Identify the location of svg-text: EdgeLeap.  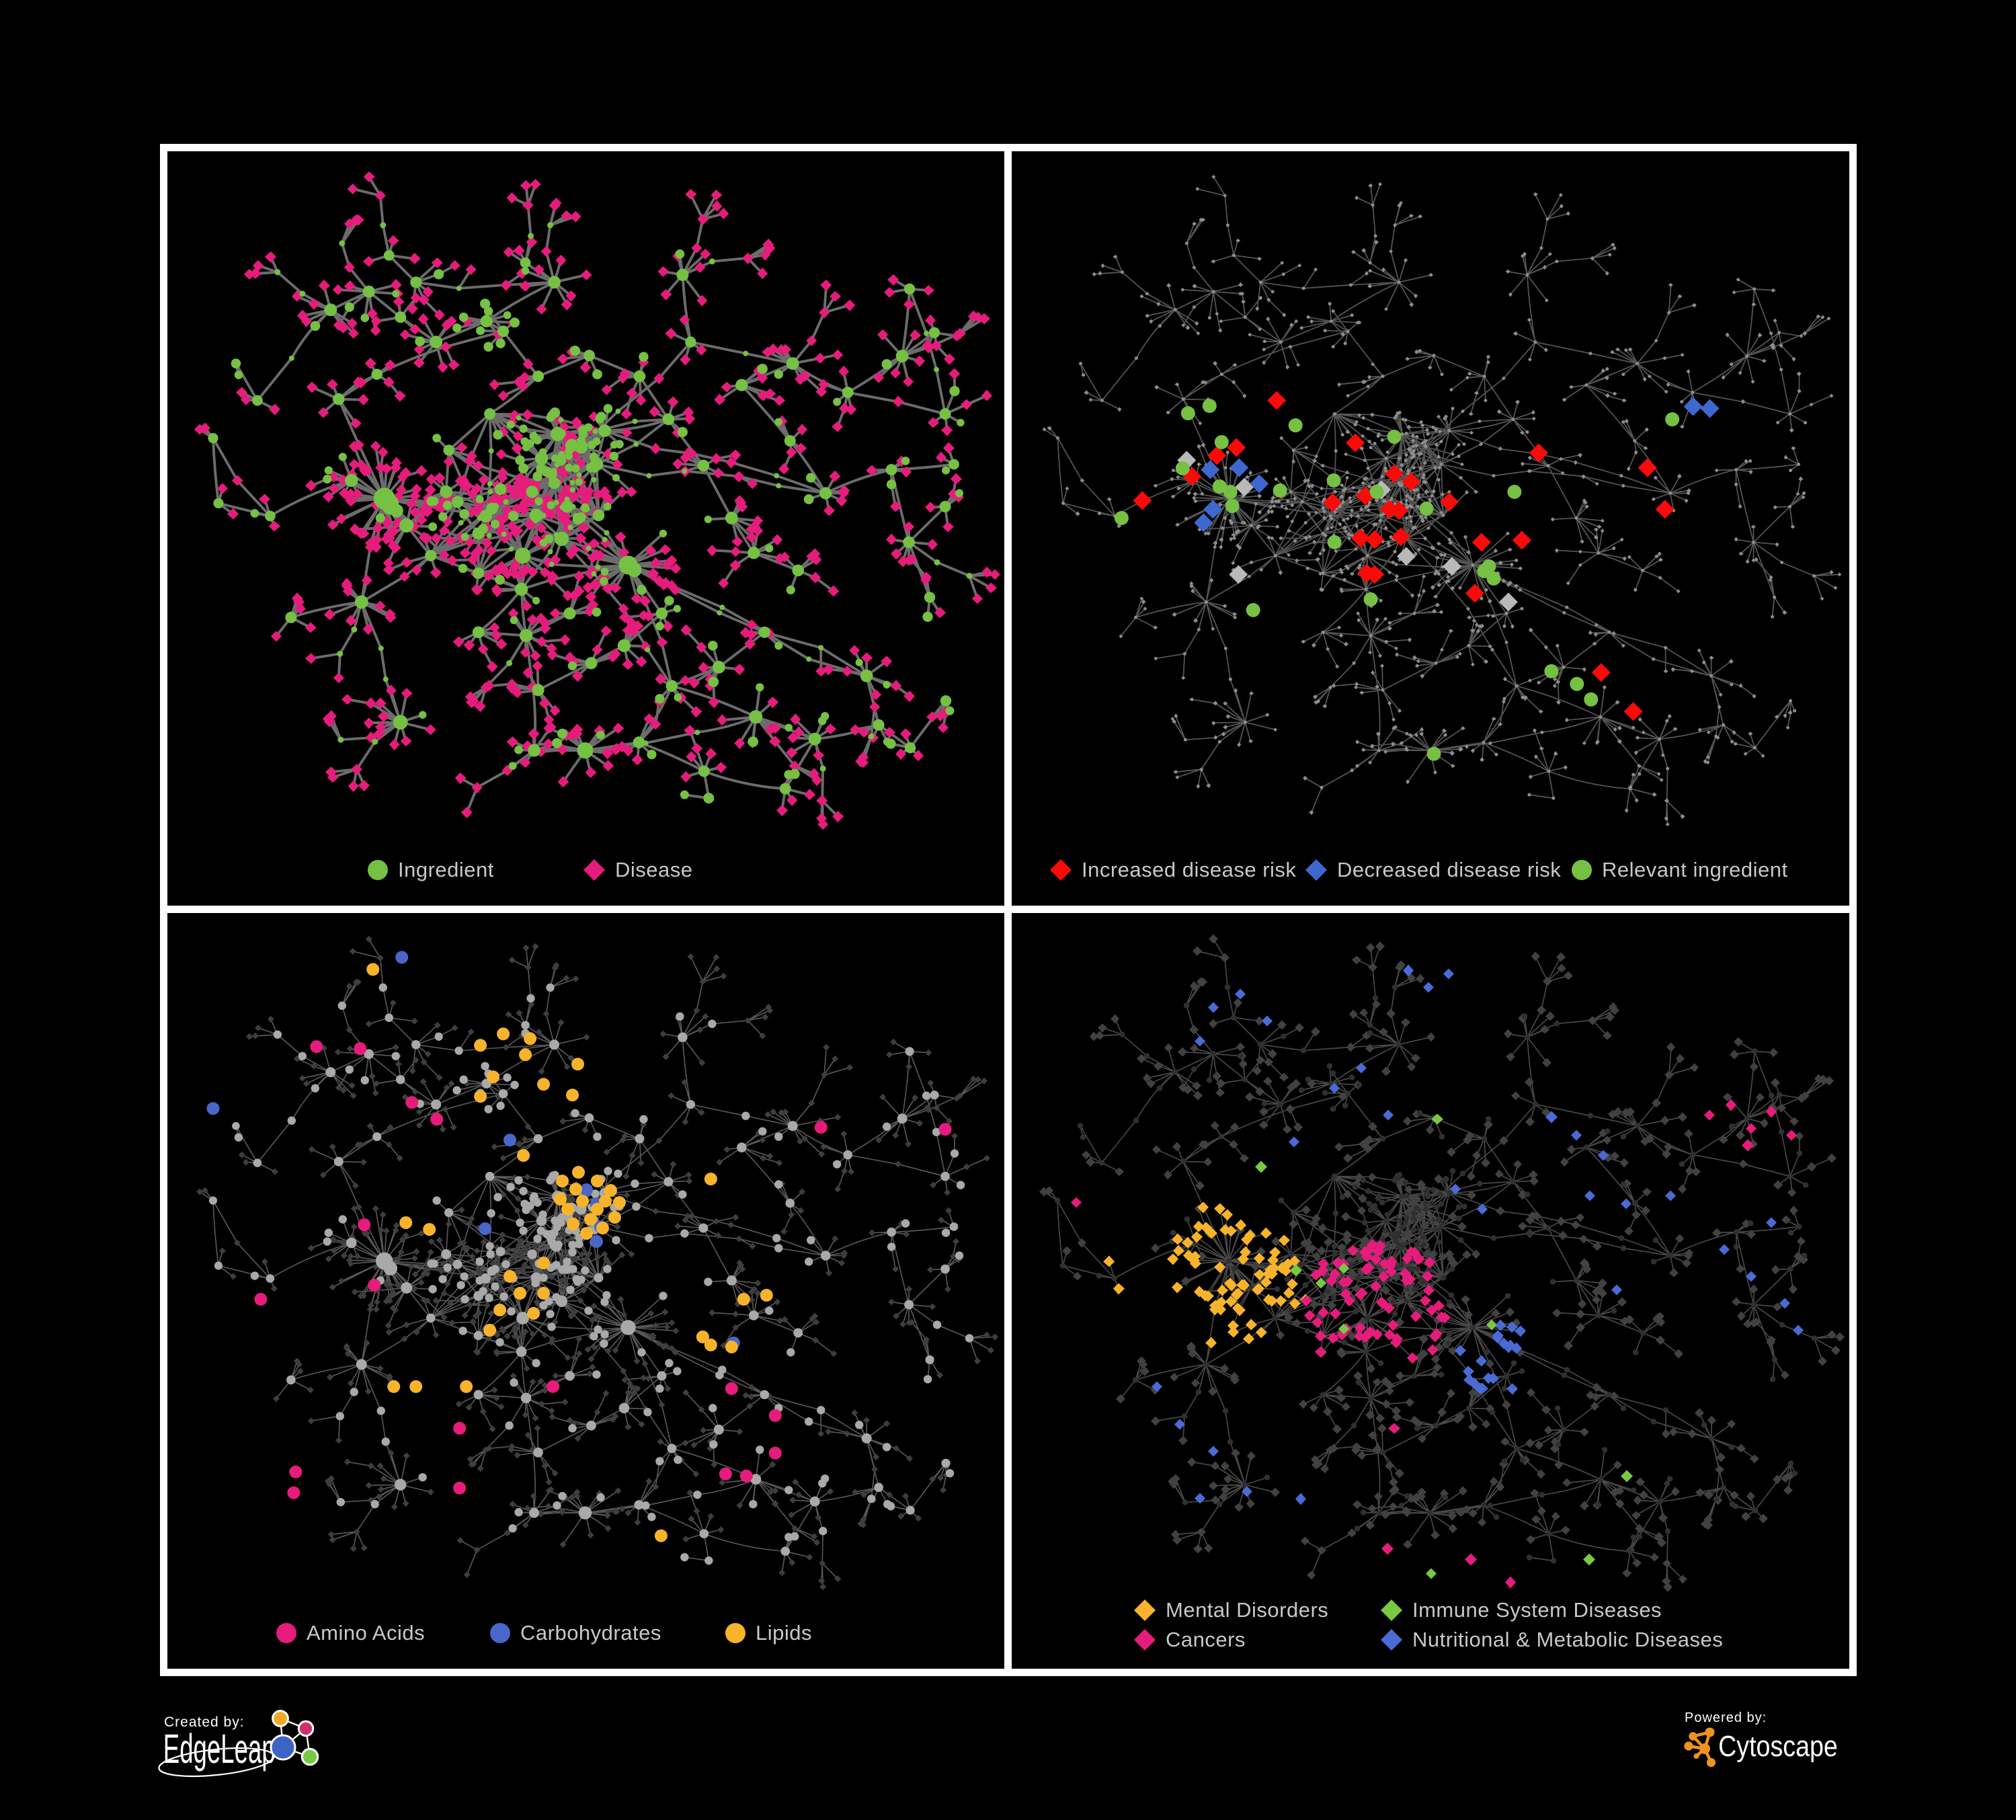
(219, 1748).